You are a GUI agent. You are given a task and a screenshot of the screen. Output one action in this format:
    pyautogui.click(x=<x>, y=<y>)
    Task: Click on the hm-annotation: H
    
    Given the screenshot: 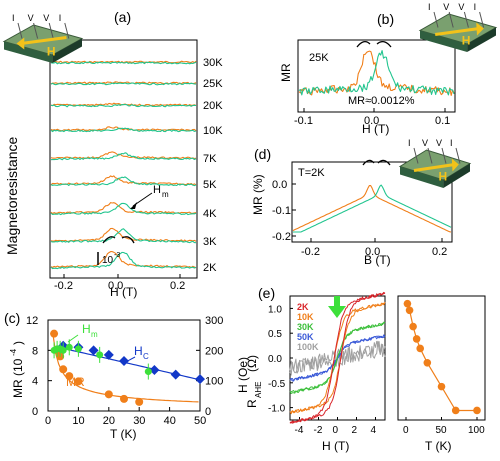 What is the action you would take?
    pyautogui.click(x=157, y=190)
    